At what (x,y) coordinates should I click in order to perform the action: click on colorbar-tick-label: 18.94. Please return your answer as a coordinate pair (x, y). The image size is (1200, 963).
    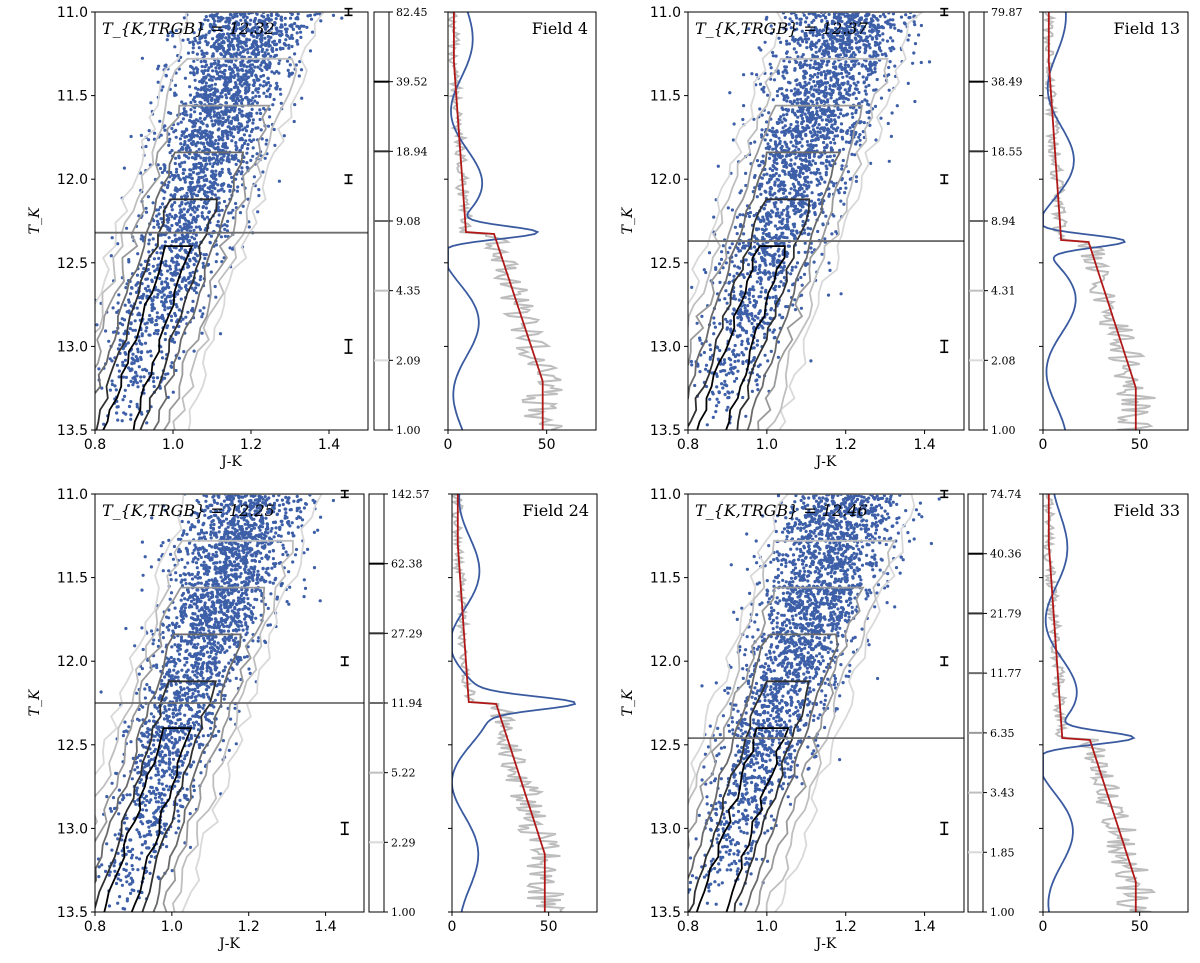
    Looking at the image, I should click on (412, 151).